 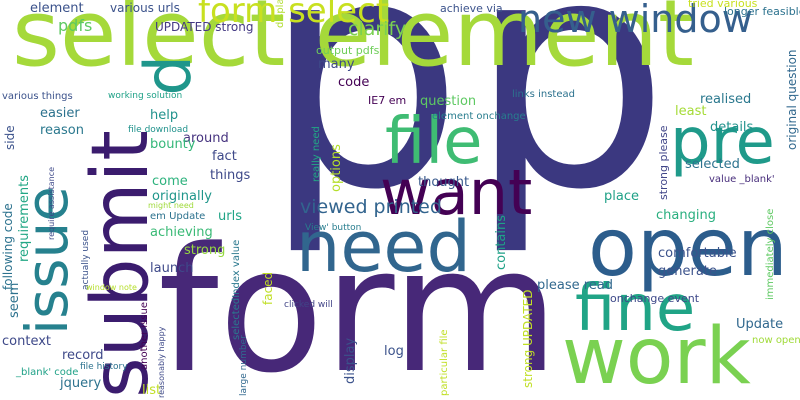 I want to click on cloud-word: strong UPDATED, so click(x=528, y=338).